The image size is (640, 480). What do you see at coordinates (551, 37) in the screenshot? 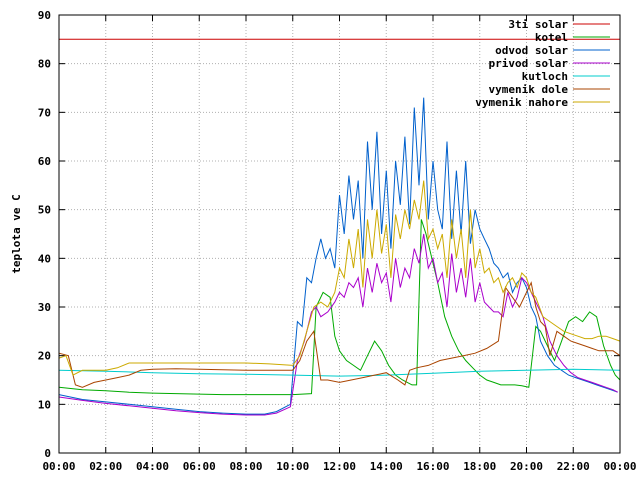
I see `legend-label: kotel` at bounding box center [551, 37].